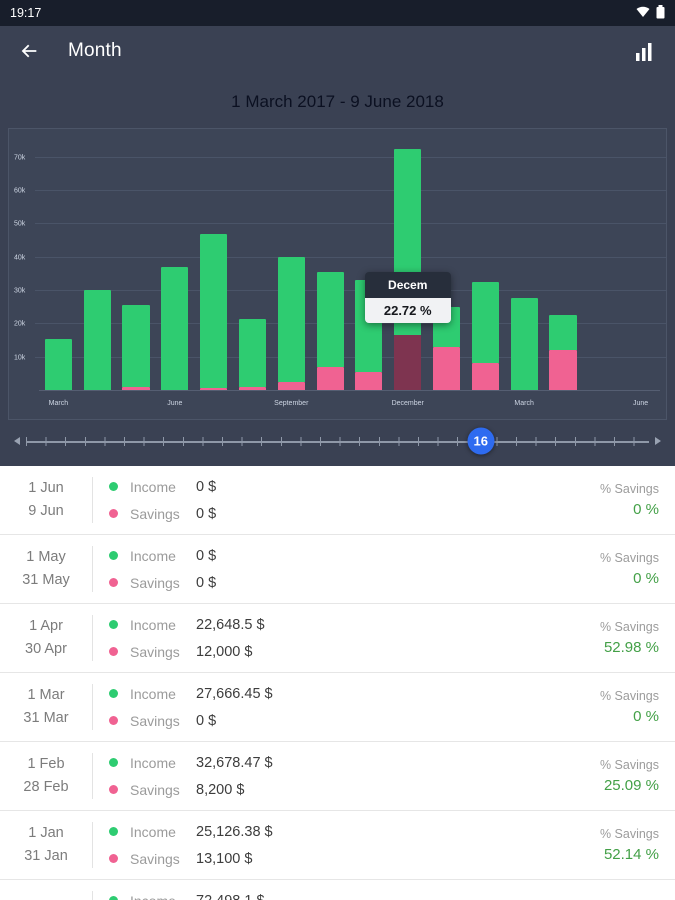  I want to click on slider-right-arrow-icon, so click(658, 441).